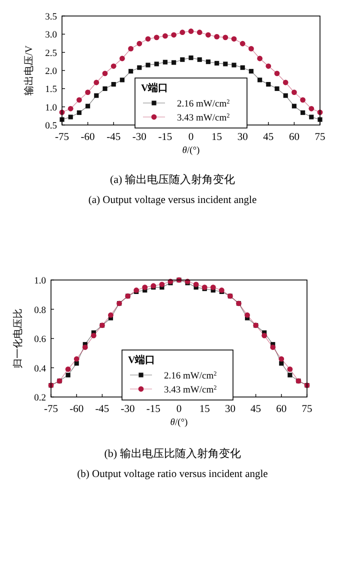 This screenshot has height=574, width=345. I want to click on text: (a) Output voltage versus incident angle, so click(172, 200).